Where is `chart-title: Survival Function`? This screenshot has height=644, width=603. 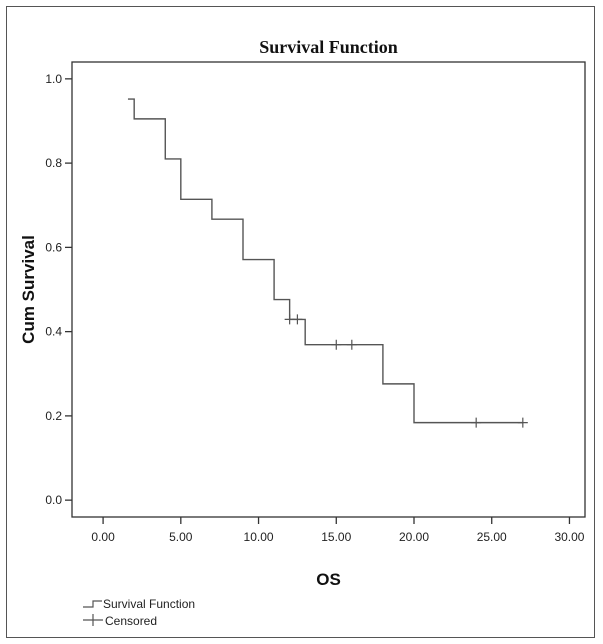
chart-title: Survival Function is located at coordinates (328, 47).